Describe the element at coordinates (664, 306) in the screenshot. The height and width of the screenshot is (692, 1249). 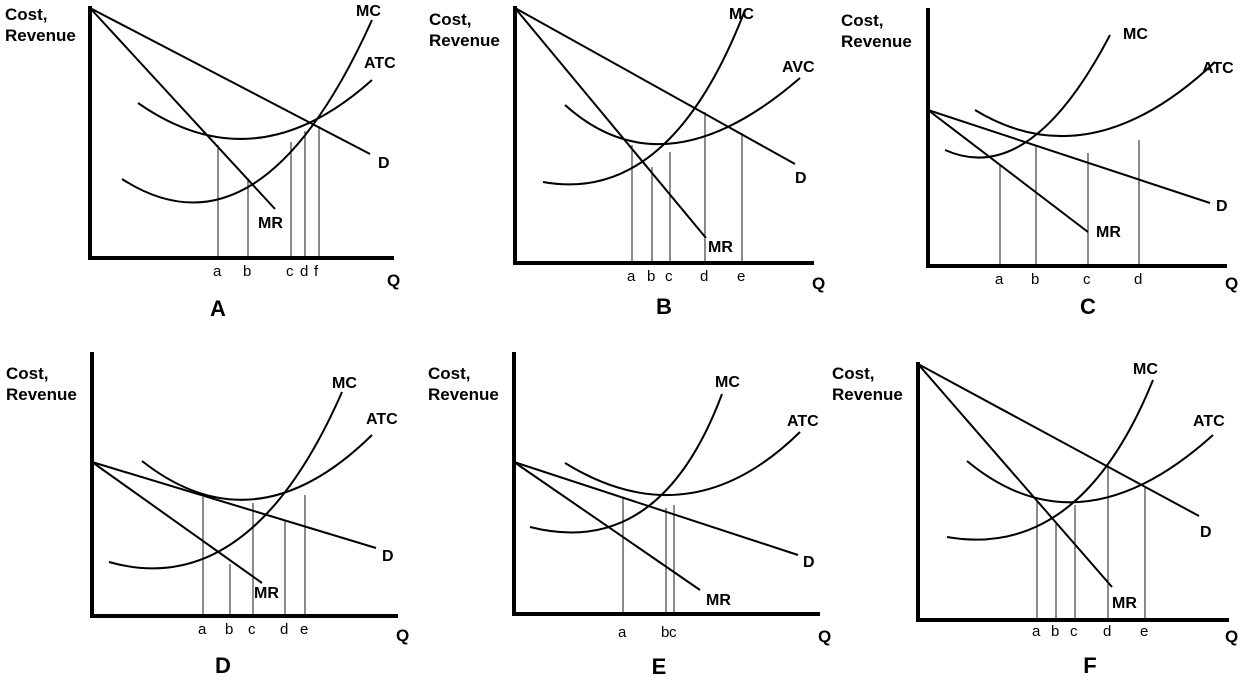
I see `panel-label-b: B` at that location.